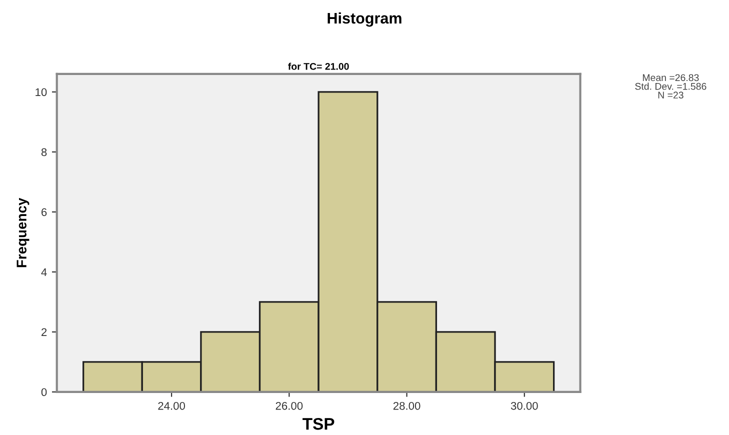  I want to click on x-tick-label: 30.00, so click(524, 406).